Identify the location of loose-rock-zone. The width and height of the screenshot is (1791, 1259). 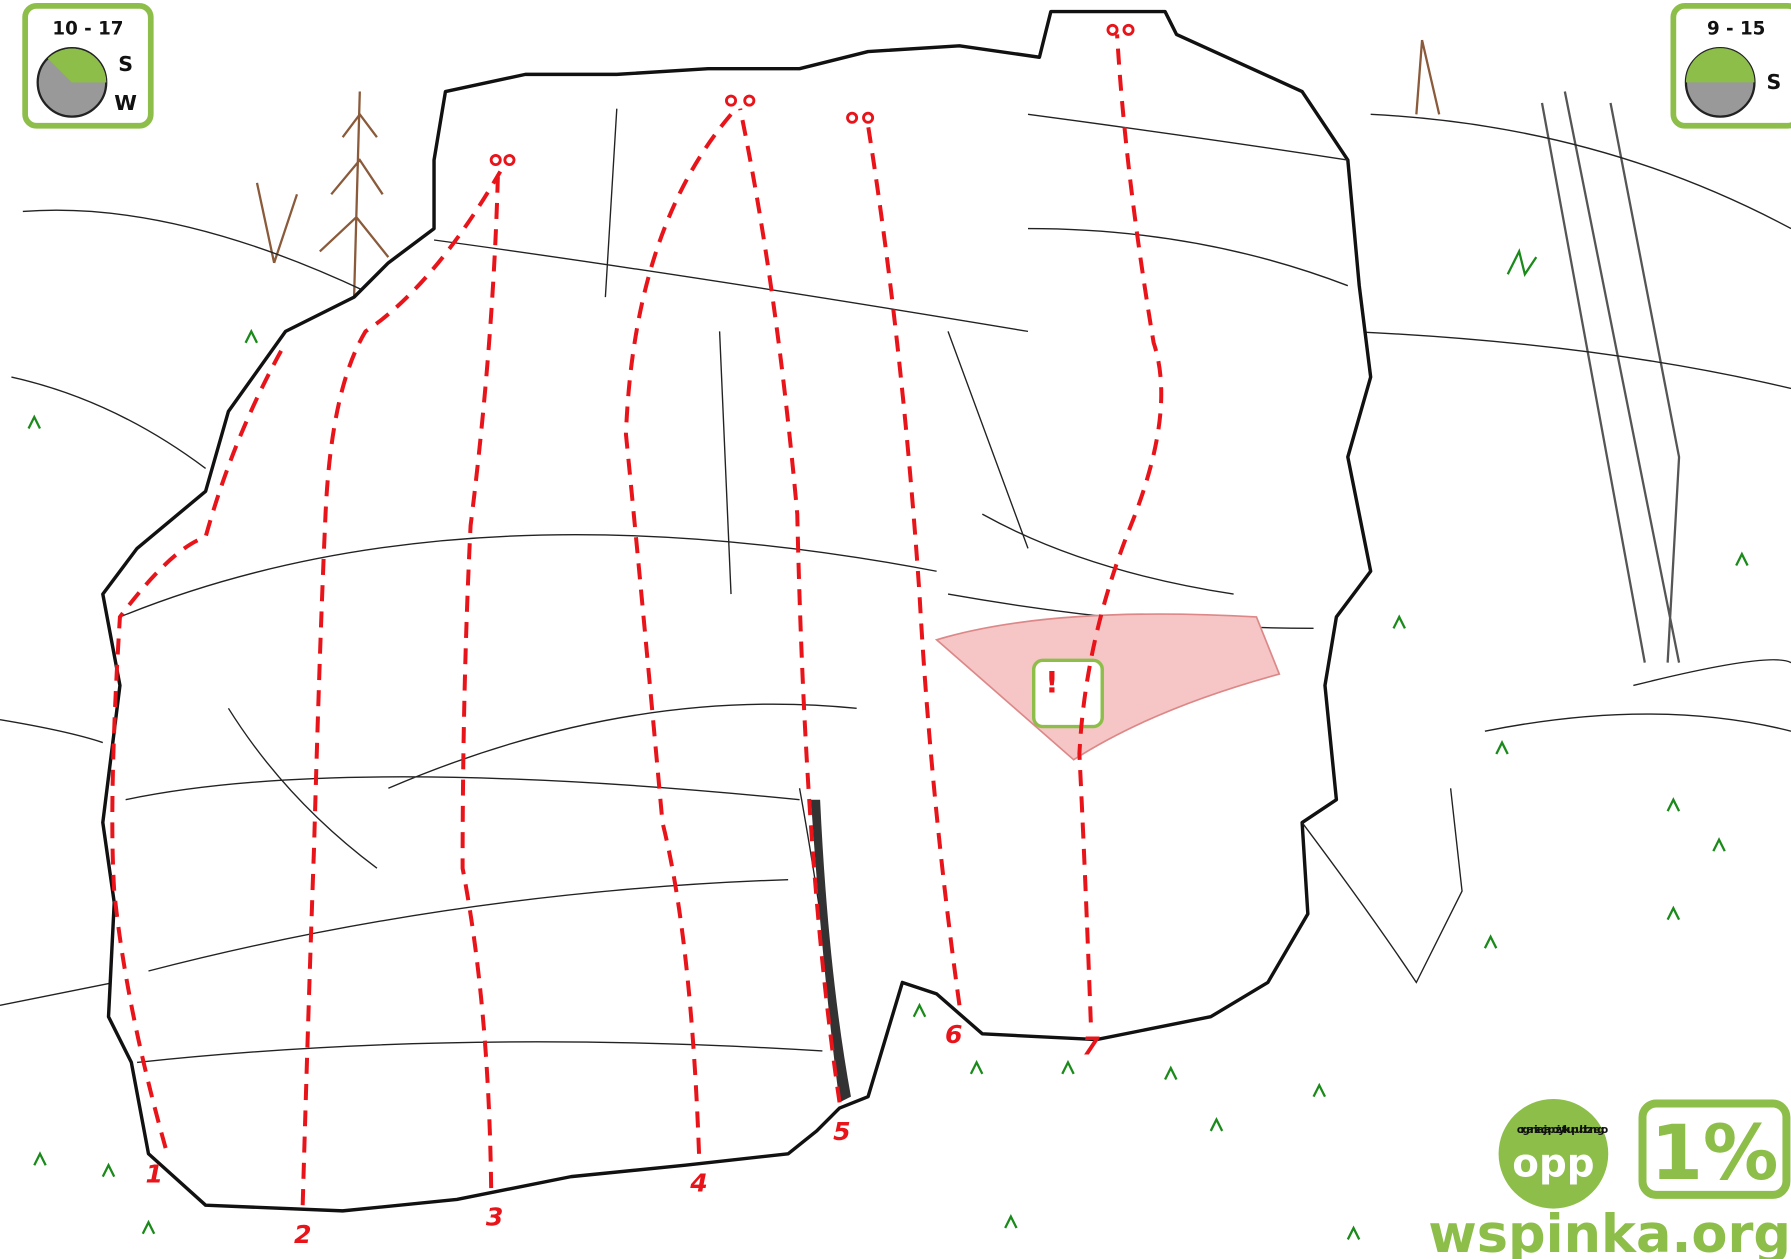
(1107, 687).